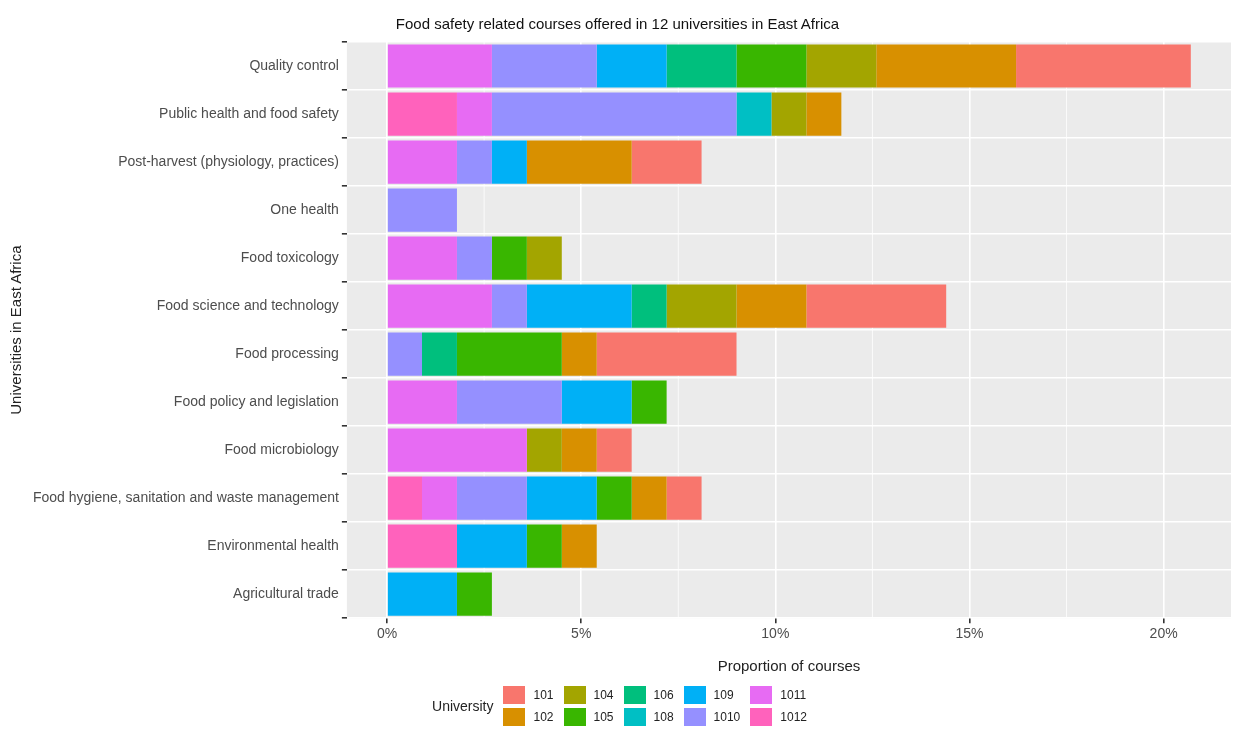 The image size is (1239, 734). Describe the element at coordinates (287, 352) in the screenshot. I see `y-tick-label: Food processing` at that location.